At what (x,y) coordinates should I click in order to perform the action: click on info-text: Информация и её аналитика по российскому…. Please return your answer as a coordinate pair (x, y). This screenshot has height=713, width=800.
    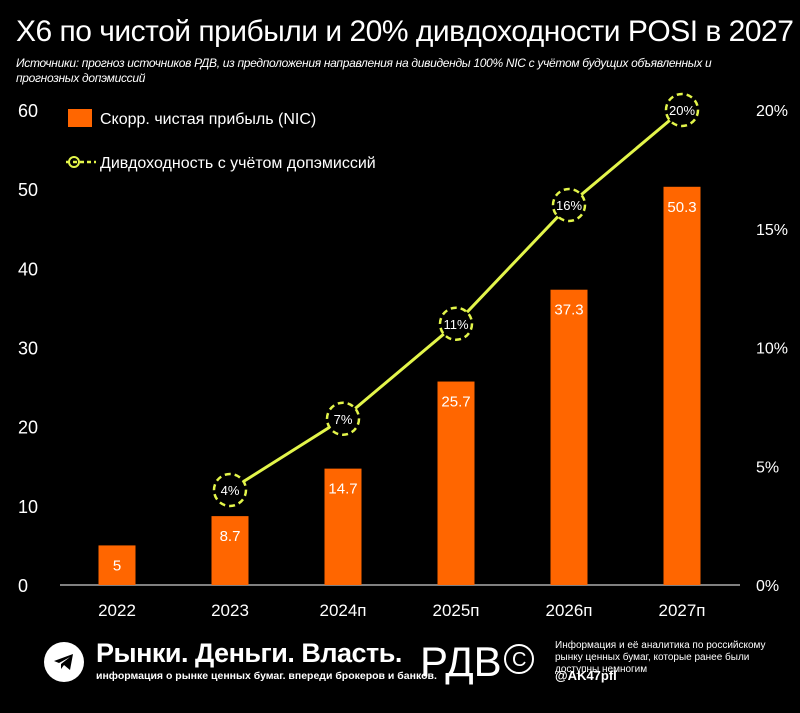
    Looking at the image, I should click on (660, 657).